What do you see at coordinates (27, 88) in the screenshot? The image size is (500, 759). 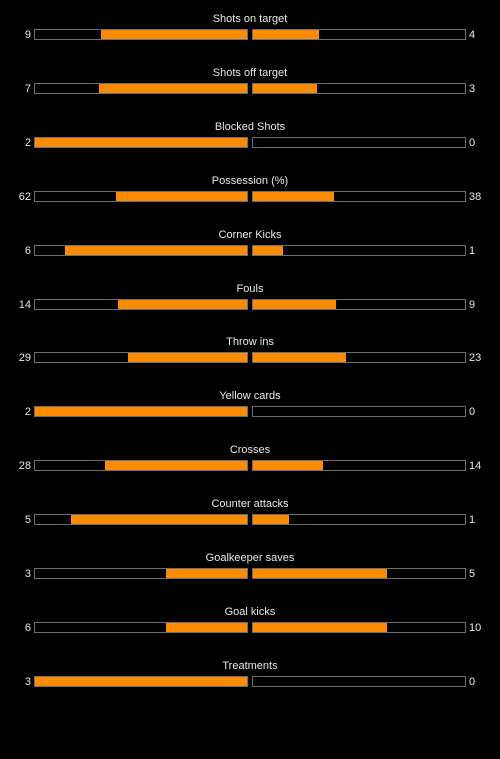 I see `home-value: 7` at bounding box center [27, 88].